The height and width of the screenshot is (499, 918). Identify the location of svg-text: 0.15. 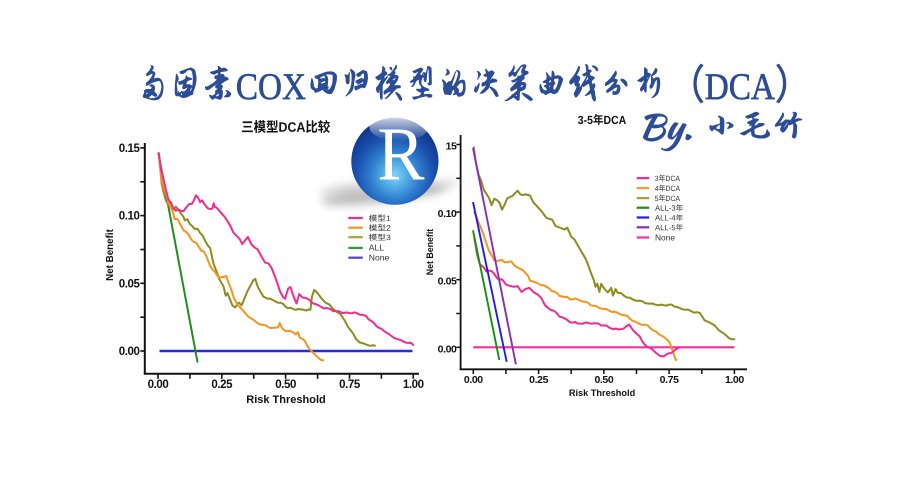
(130, 149).